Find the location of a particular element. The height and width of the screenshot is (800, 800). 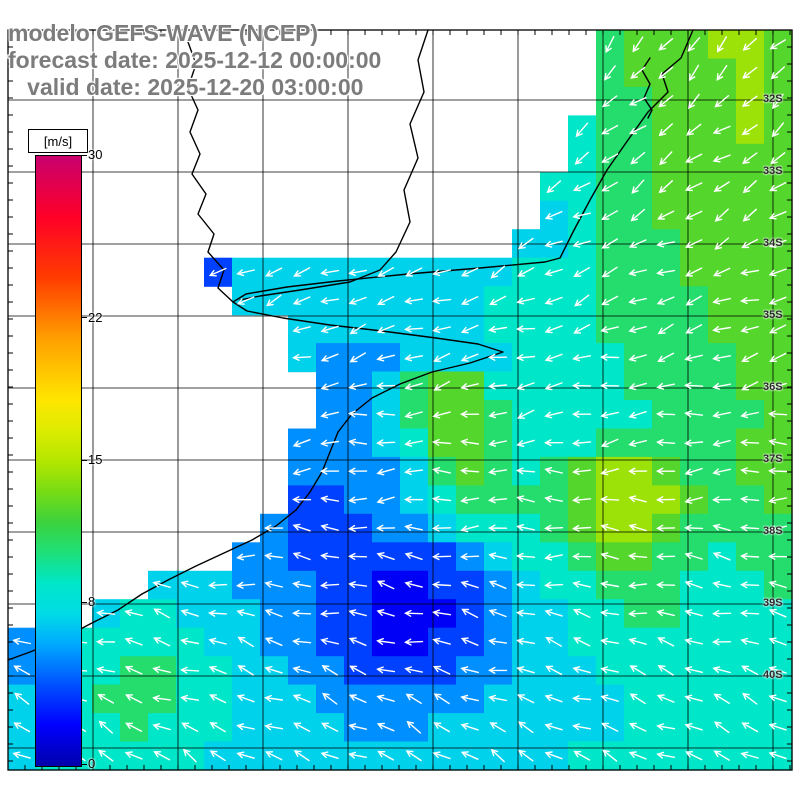

model-title: modelo GEFS-WAVE (NCEP) is located at coordinates (163, 33).